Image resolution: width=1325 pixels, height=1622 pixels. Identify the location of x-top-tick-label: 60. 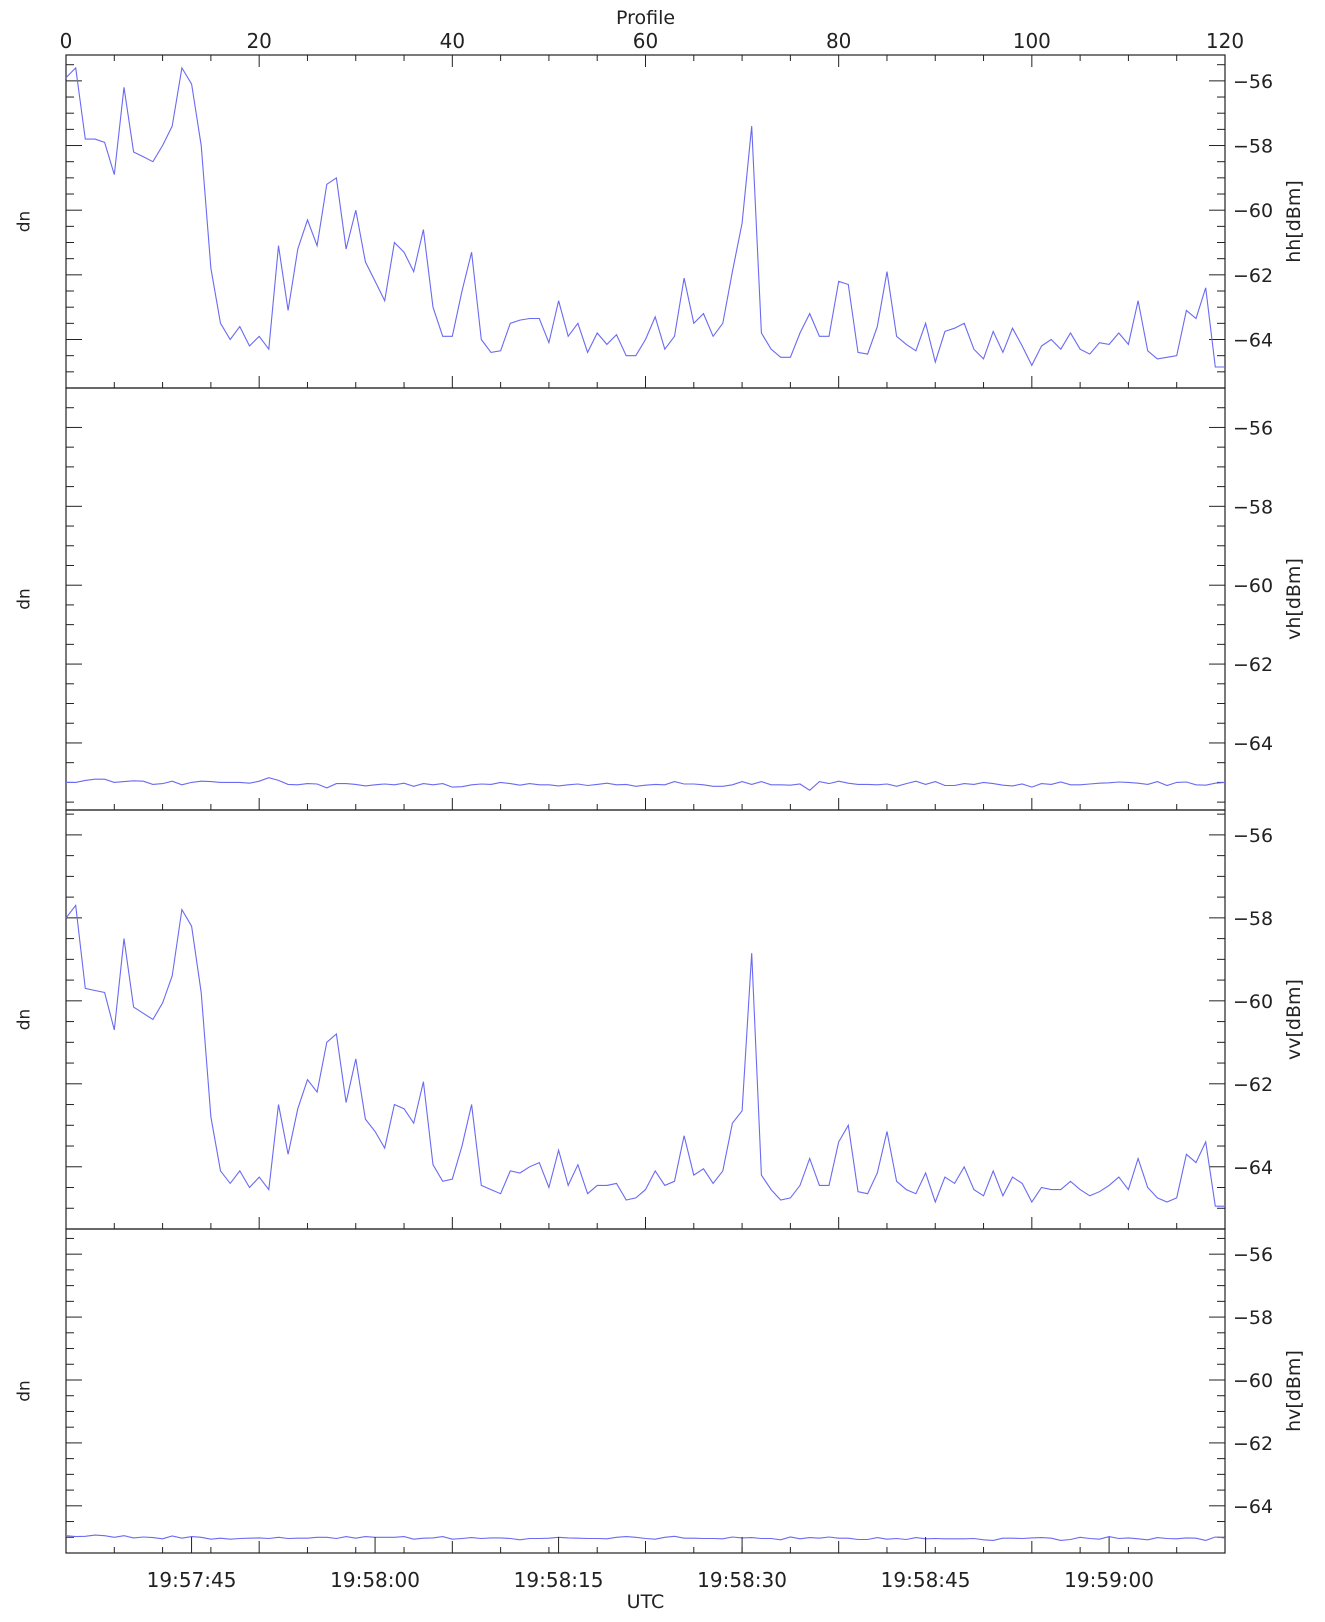
(645, 41).